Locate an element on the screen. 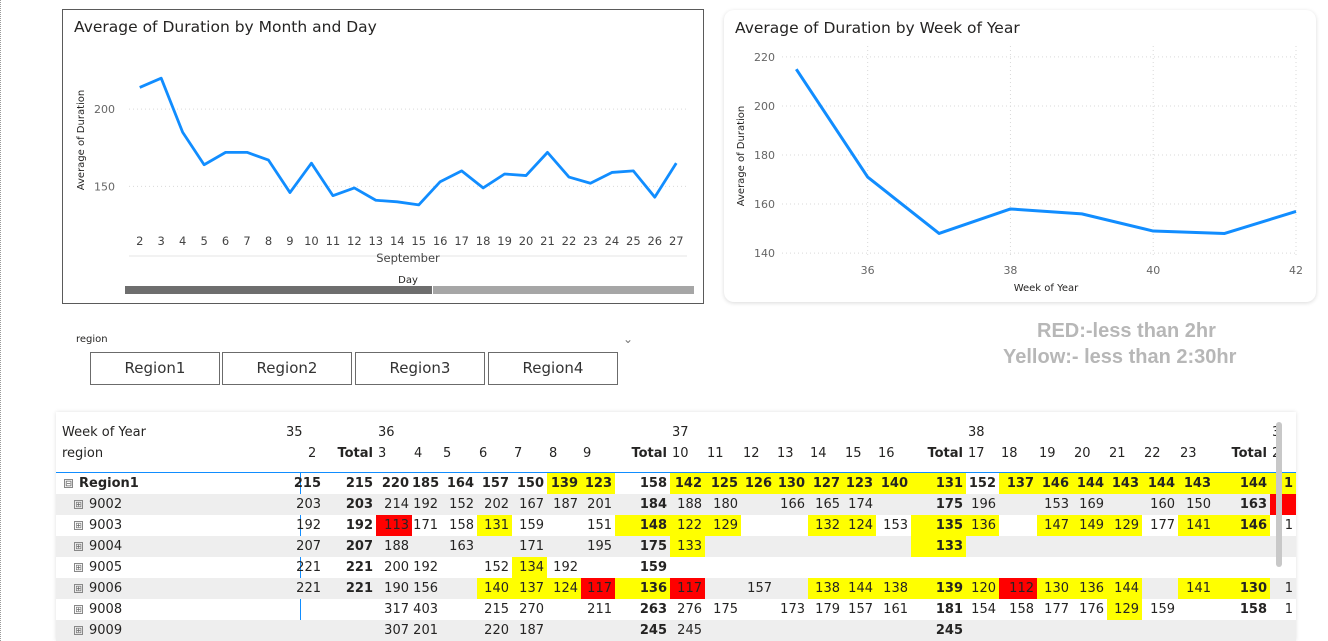 Image resolution: width=1328 pixels, height=641 pixels. day-header: 8 is located at coordinates (553, 453).